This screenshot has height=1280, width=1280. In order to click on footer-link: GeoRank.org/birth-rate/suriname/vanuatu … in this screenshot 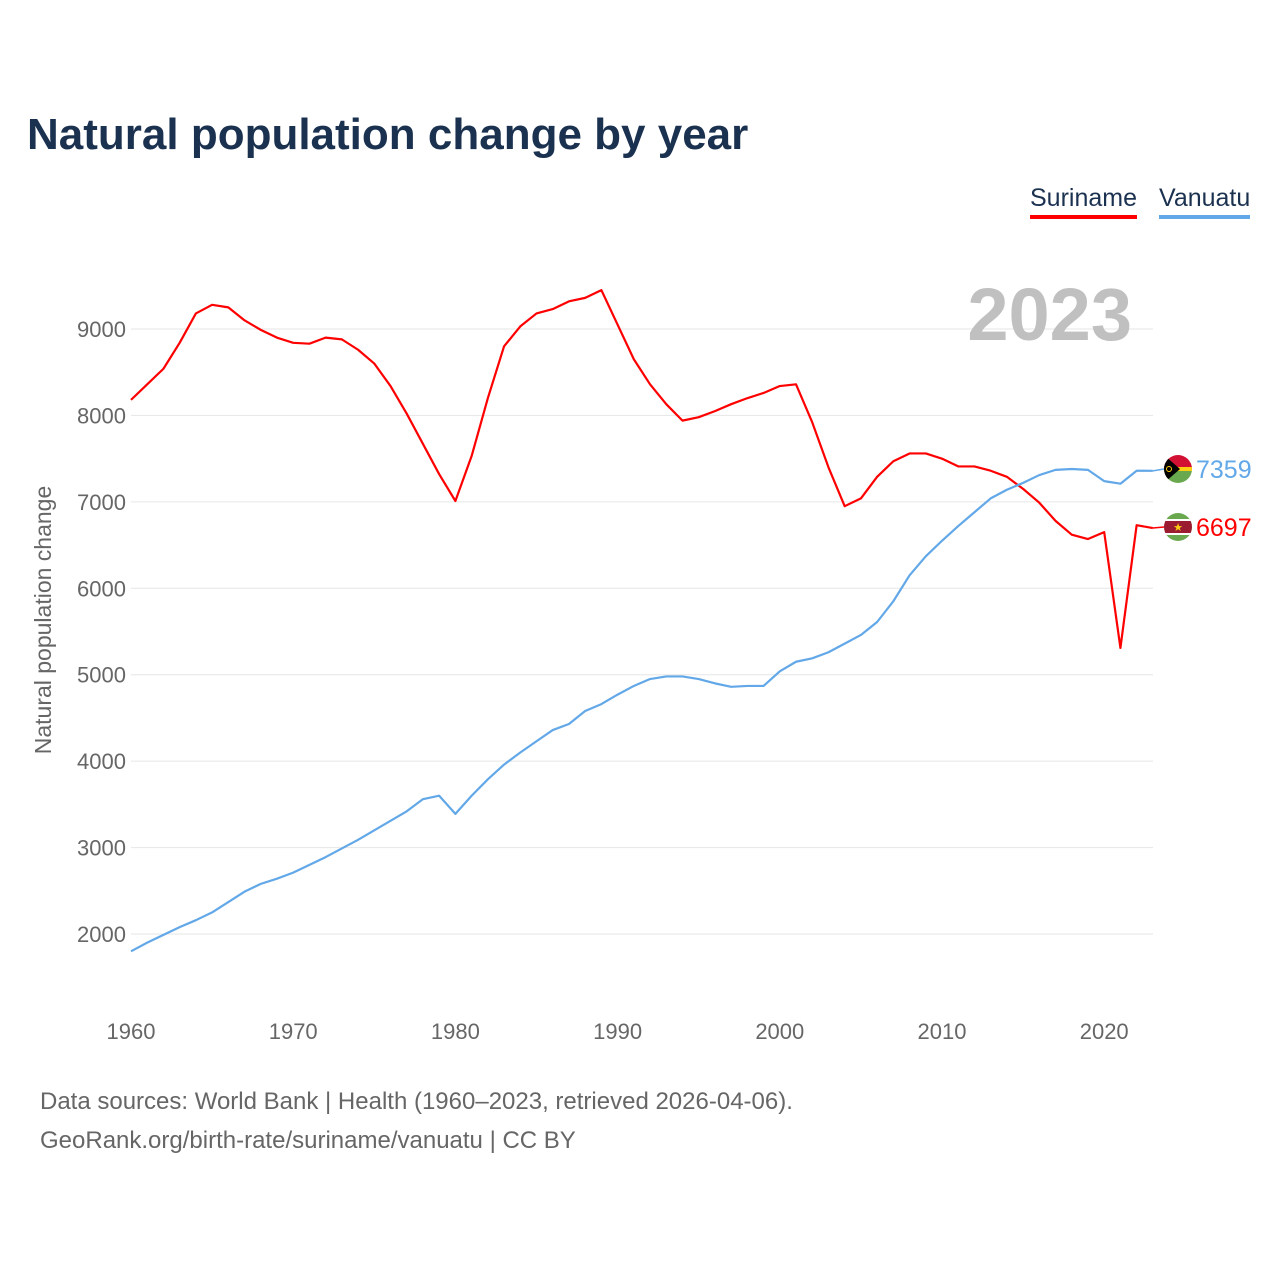, I will do `click(308, 1140)`.